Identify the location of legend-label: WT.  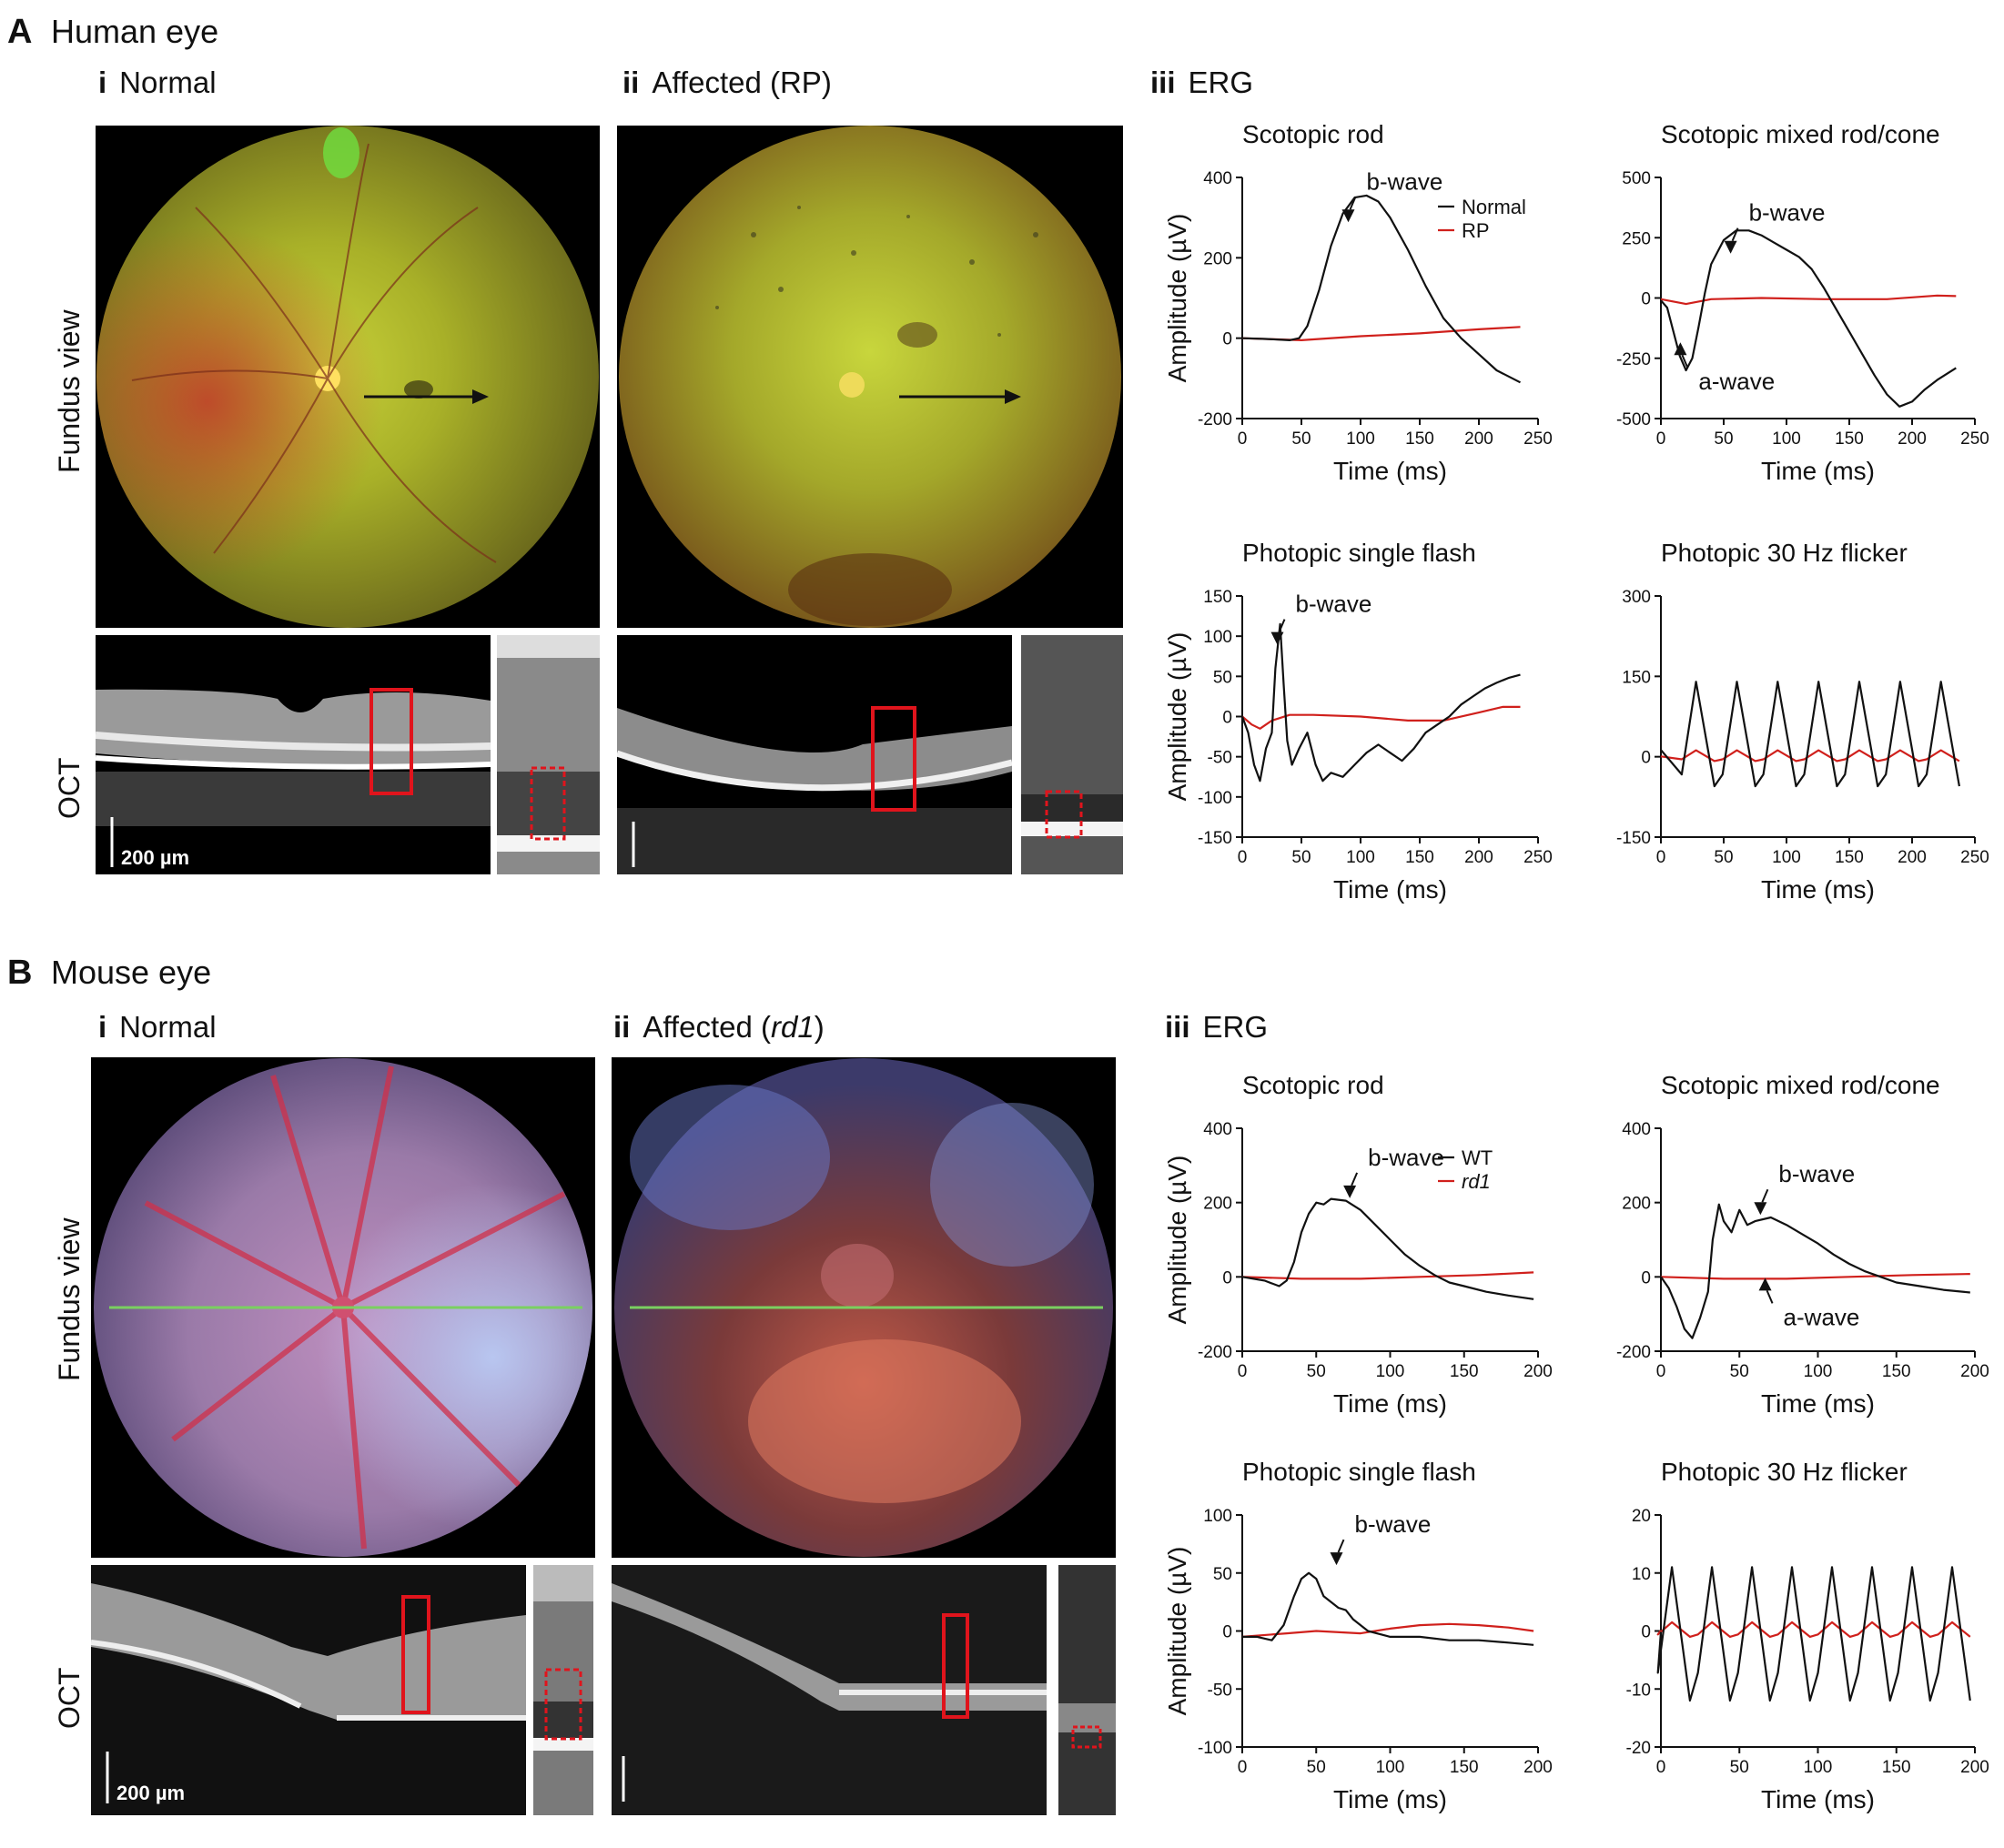
(1477, 1157).